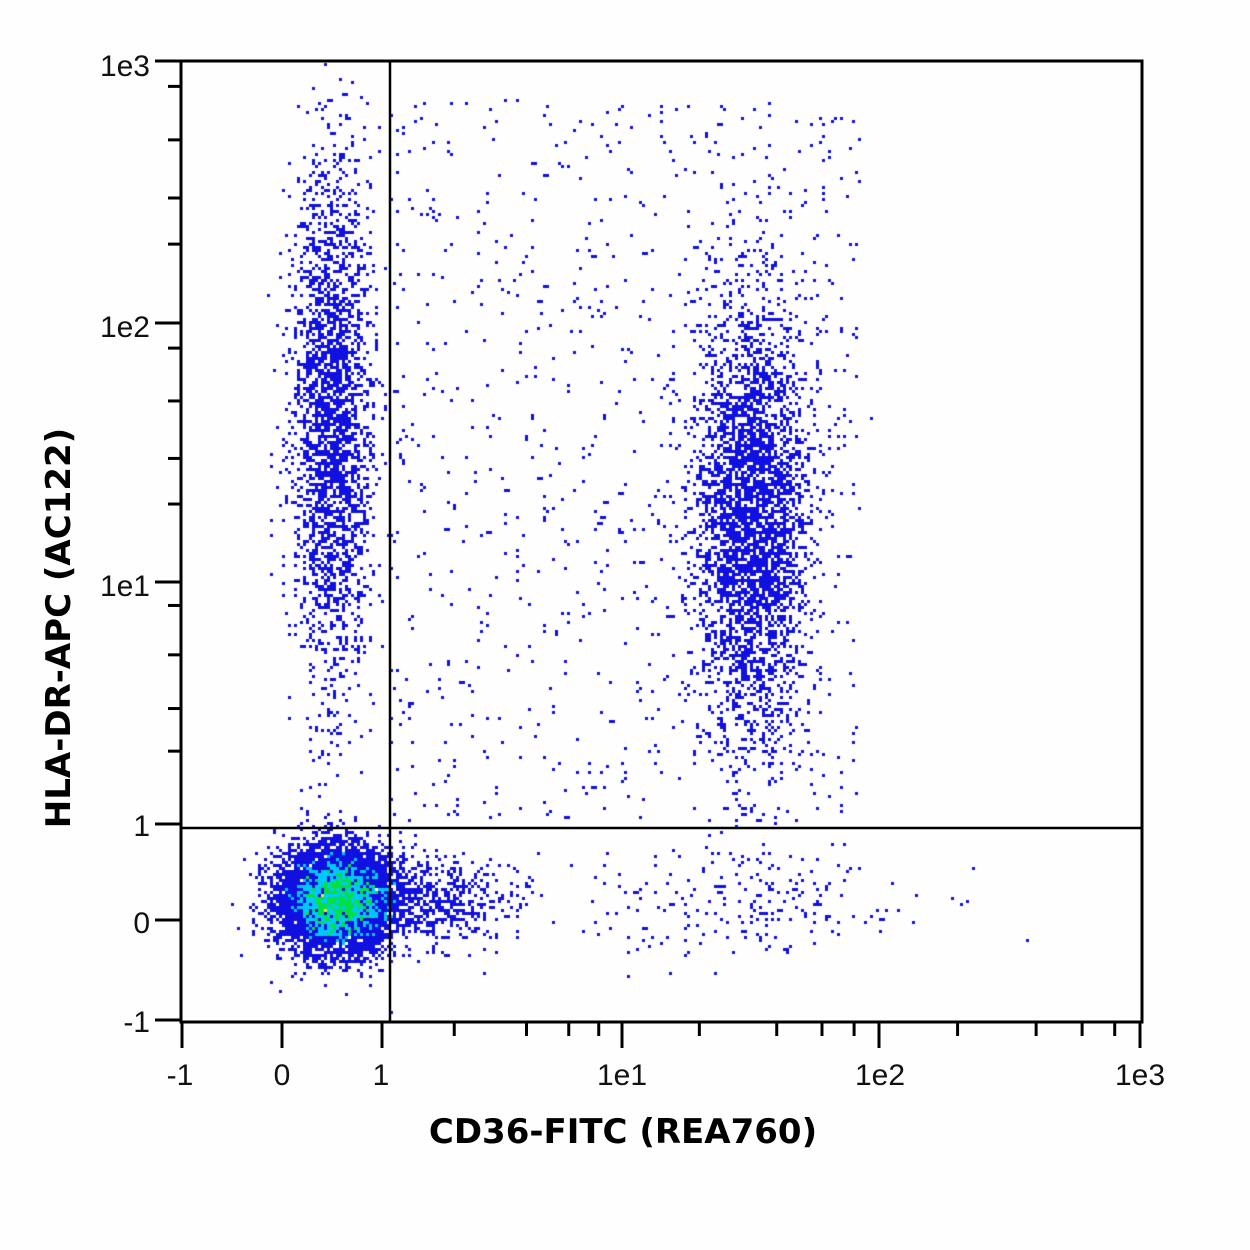 Image resolution: width=1250 pixels, height=1250 pixels. I want to click on x-tick-label: -1, so click(180, 1075).